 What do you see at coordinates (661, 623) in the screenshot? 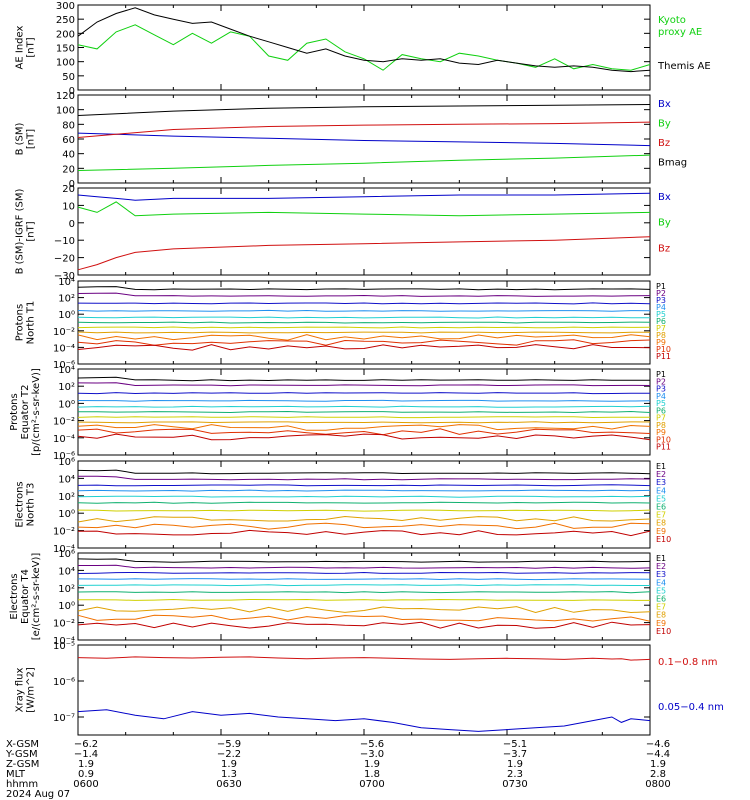
I see `legend-entry-e9: E9` at bounding box center [661, 623].